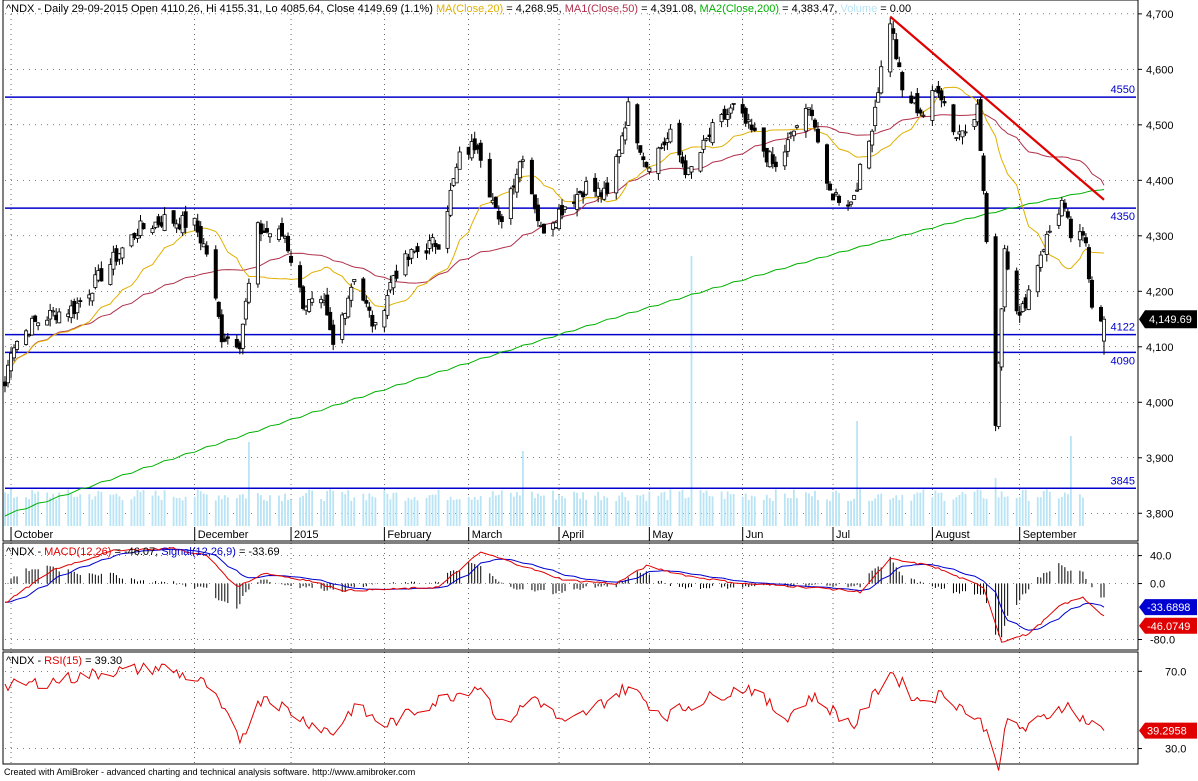 This screenshot has width=1198, height=781. What do you see at coordinates (1160, 237) in the screenshot?
I see `price-tick-label: 4,300` at bounding box center [1160, 237].